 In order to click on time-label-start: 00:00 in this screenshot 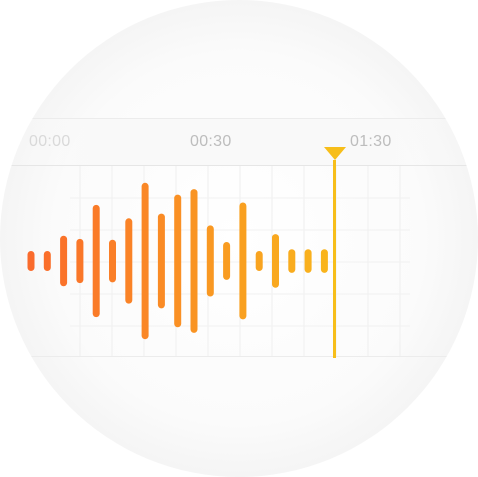, I will do `click(50, 141)`.